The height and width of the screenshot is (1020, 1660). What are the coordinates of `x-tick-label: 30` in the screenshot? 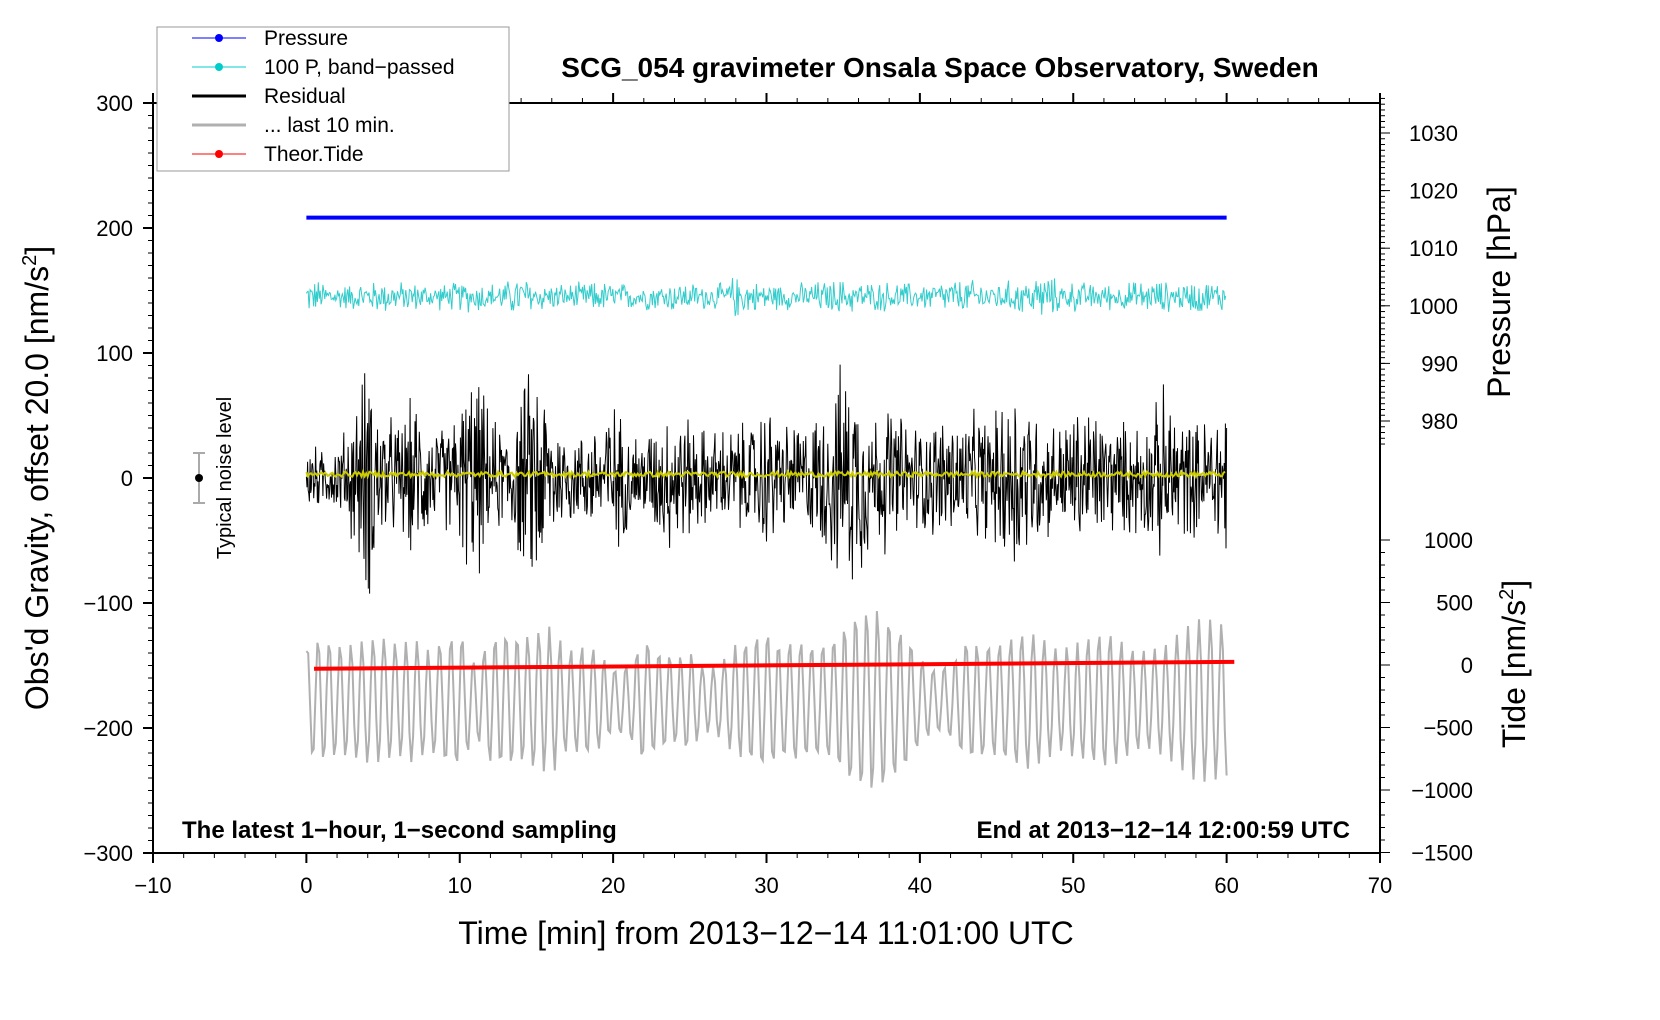 It's located at (766, 885).